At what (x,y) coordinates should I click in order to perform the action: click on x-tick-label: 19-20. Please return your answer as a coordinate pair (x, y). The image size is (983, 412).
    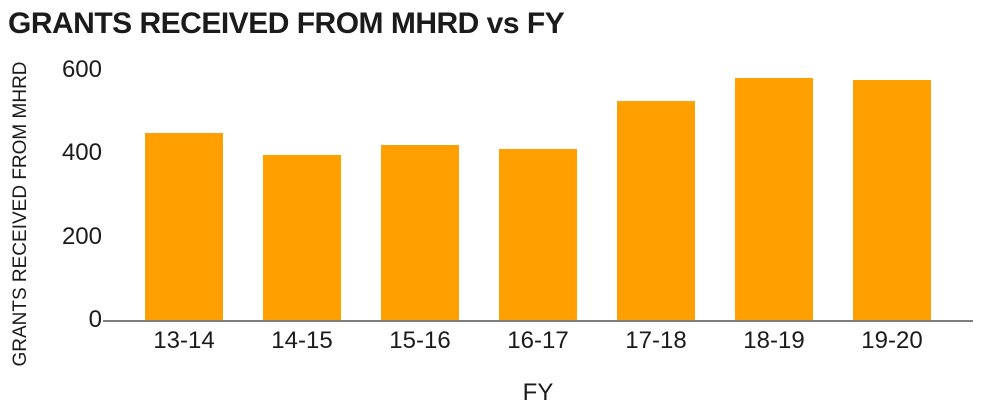
    Looking at the image, I should click on (892, 340).